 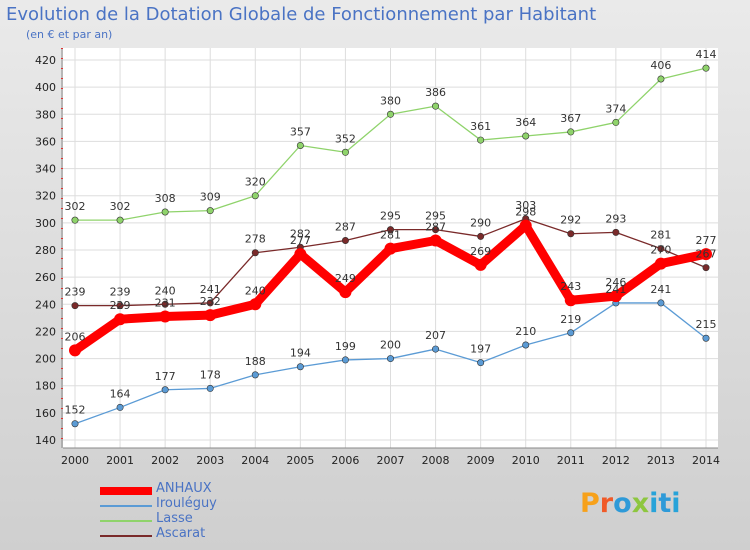 What do you see at coordinates (255, 182) in the screenshot?
I see `data-label: 320` at bounding box center [255, 182].